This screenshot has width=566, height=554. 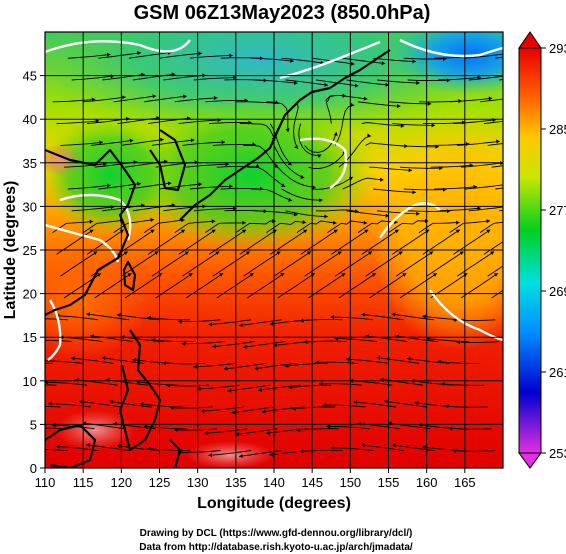 I want to click on x-tick-label: 125, so click(x=160, y=482).